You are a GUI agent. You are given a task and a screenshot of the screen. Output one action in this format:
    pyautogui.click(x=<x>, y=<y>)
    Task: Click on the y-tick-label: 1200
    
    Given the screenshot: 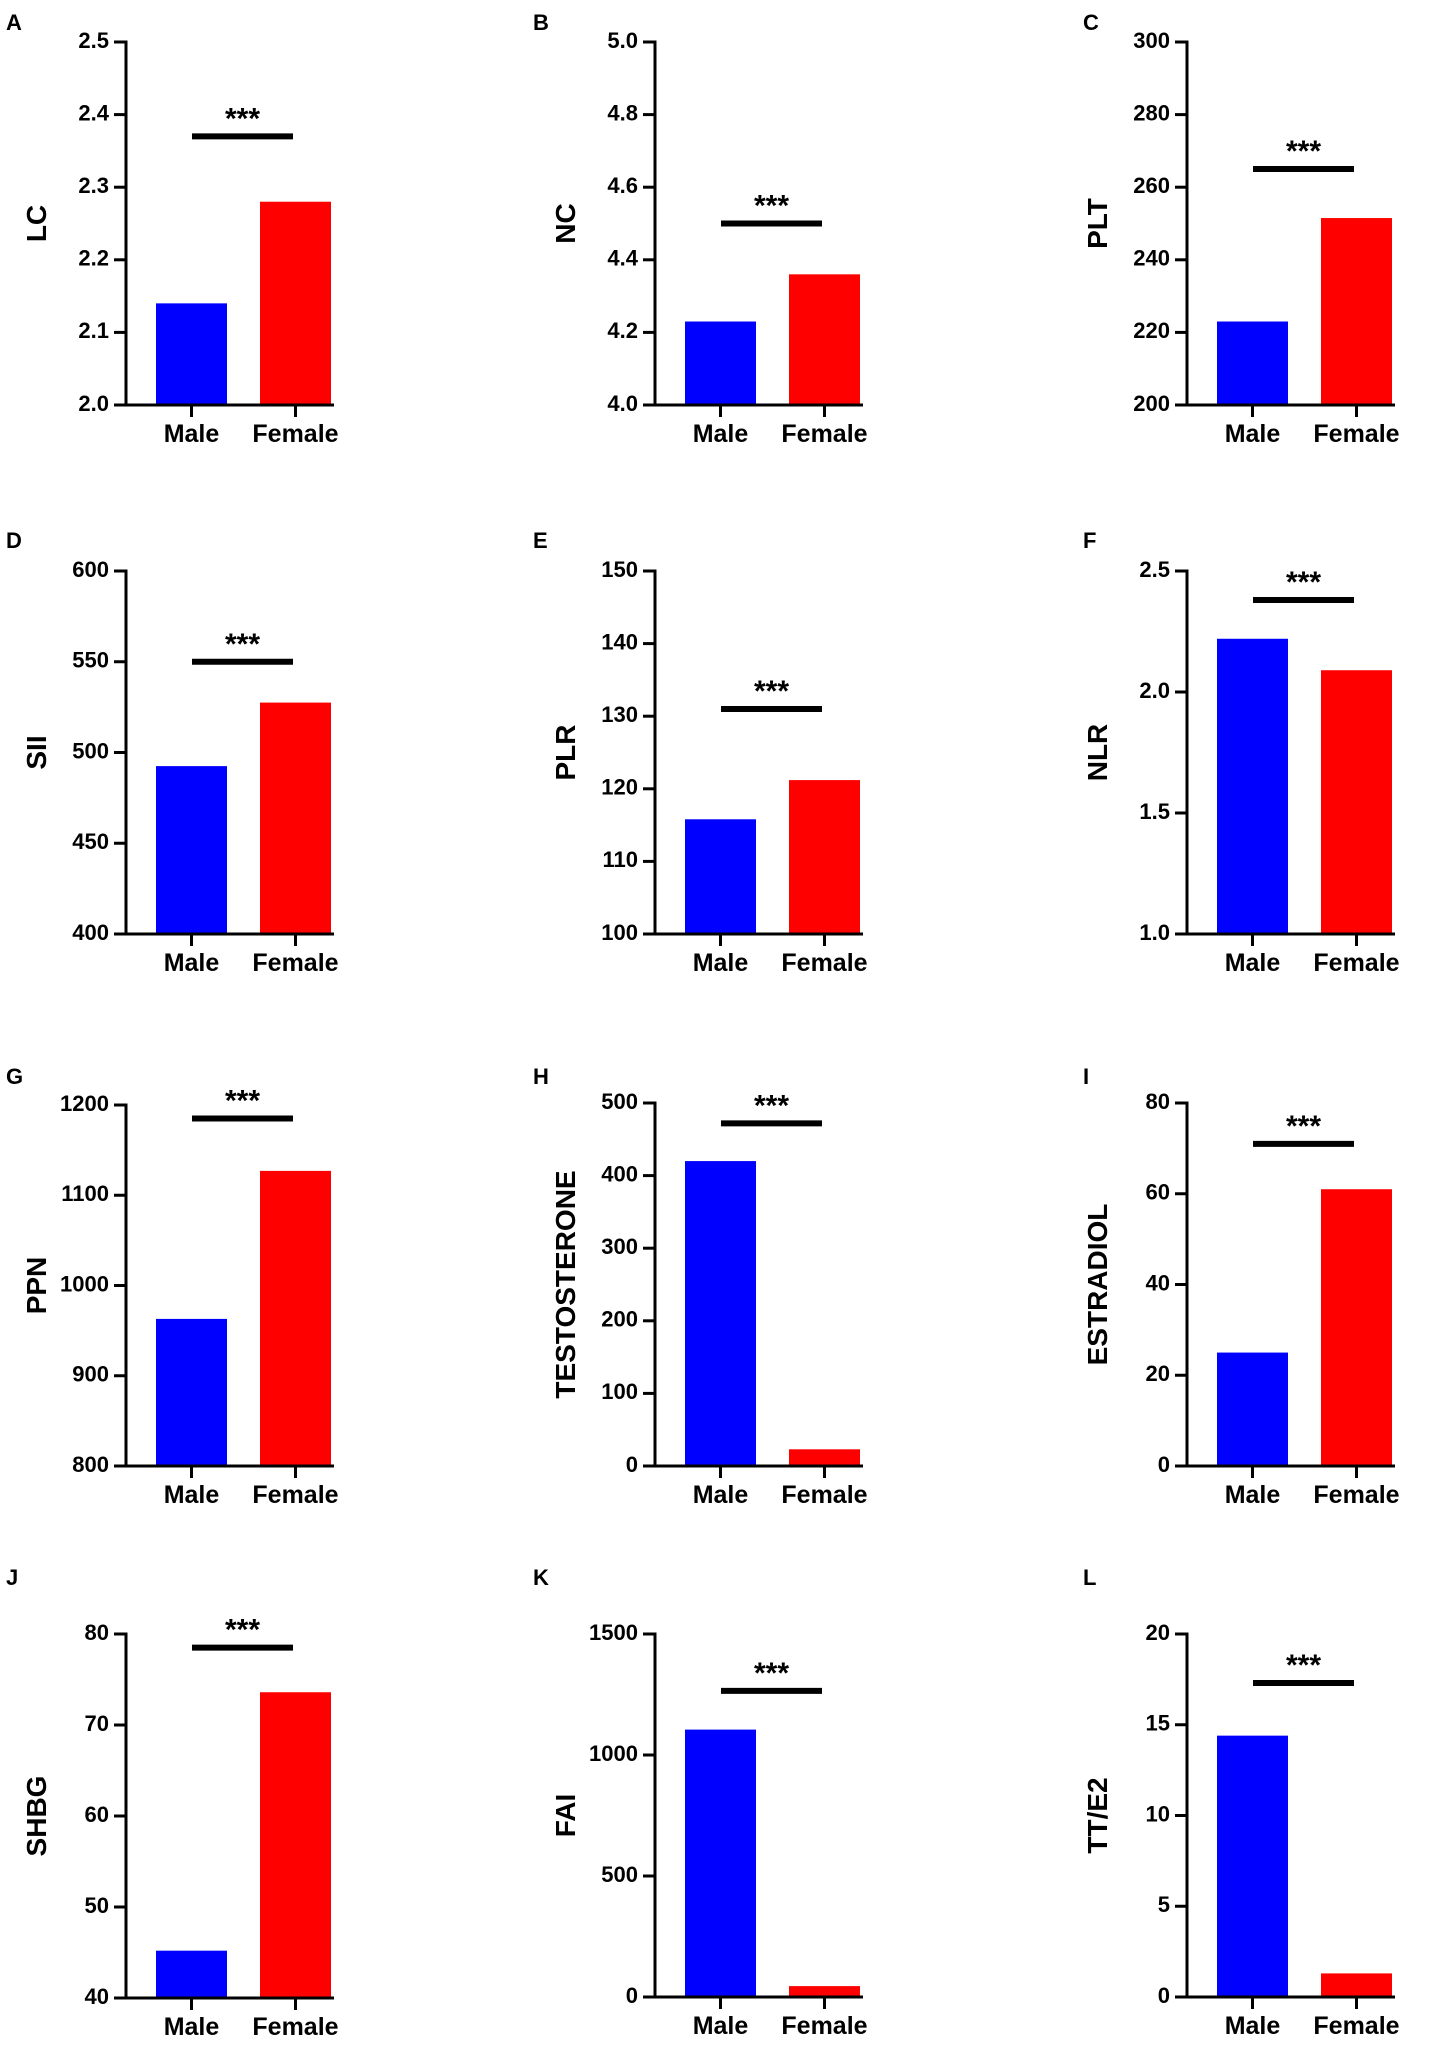 What is the action you would take?
    pyautogui.click(x=84, y=1103)
    